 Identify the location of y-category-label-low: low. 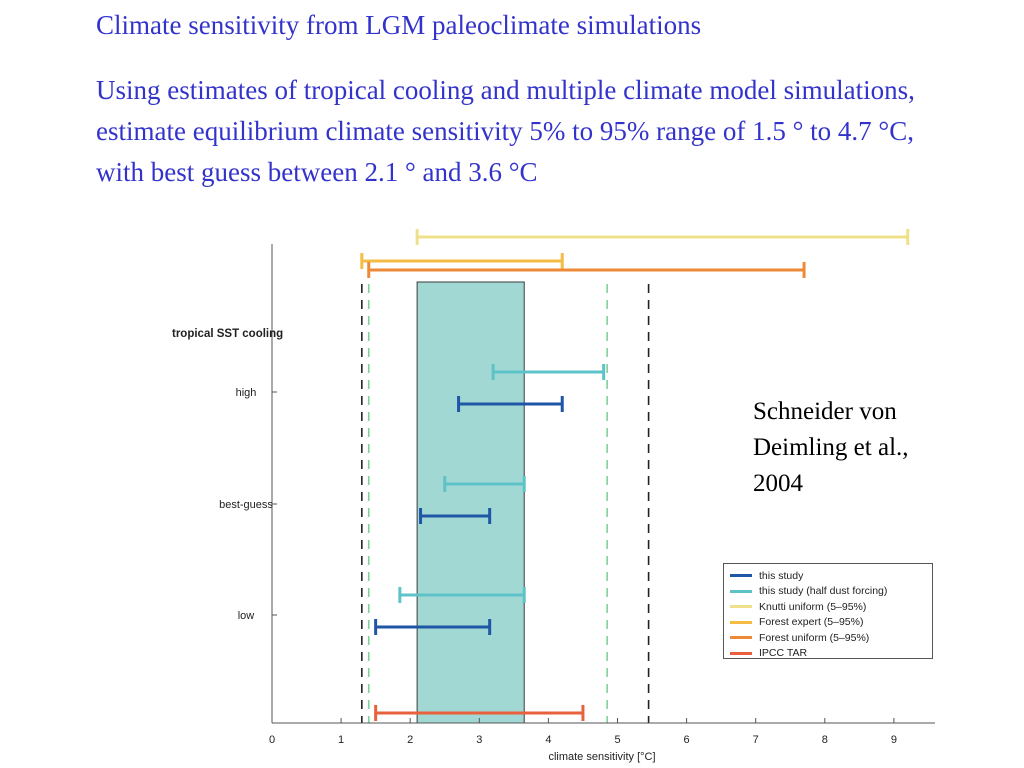
(246, 616).